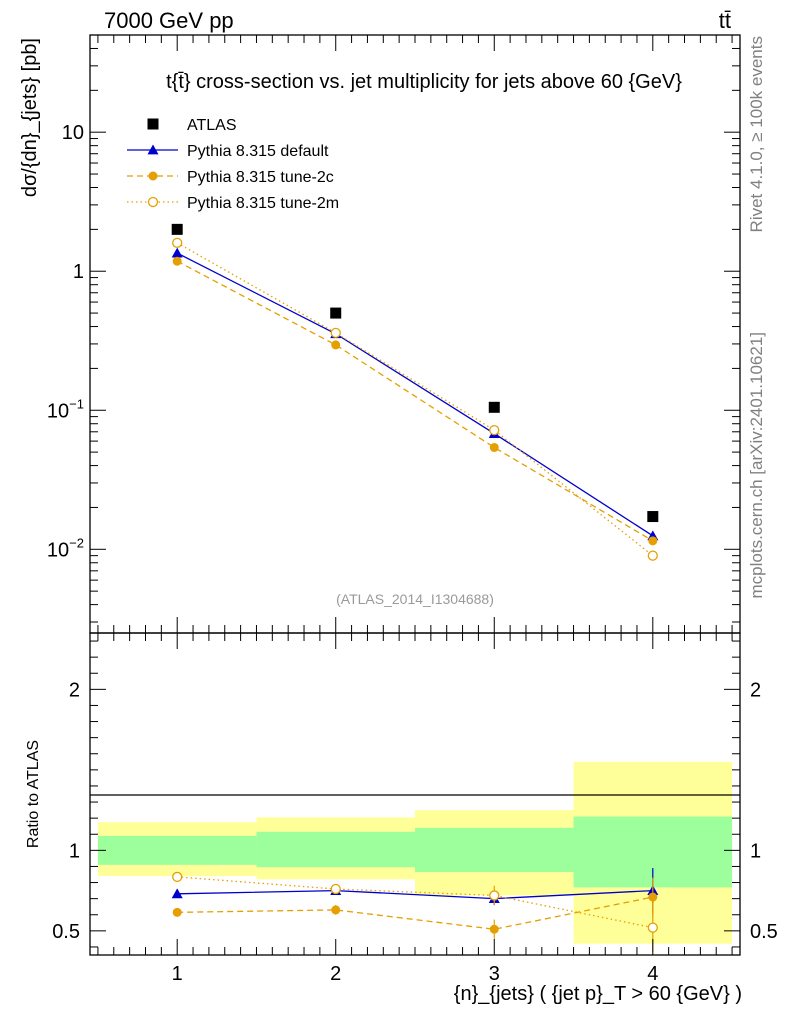  What do you see at coordinates (212, 125) in the screenshot?
I see `legend-label-atlas: ATLAS` at bounding box center [212, 125].